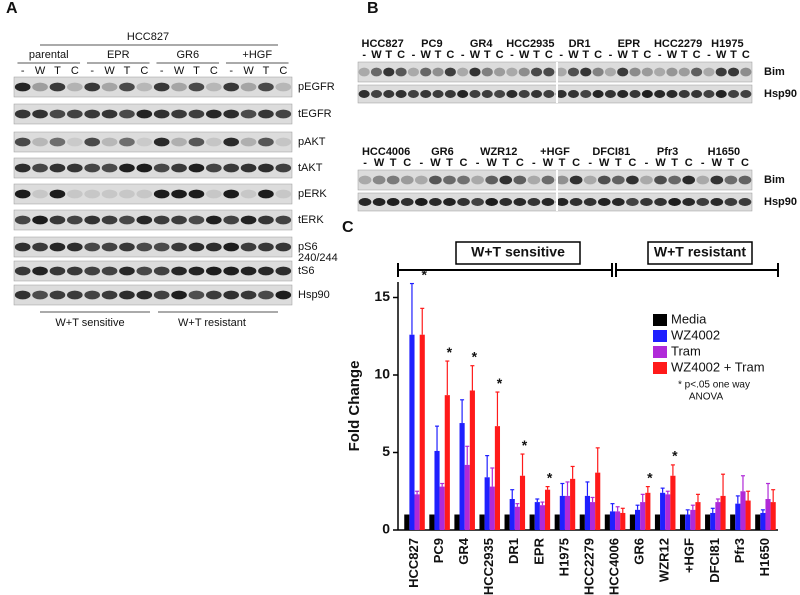 The image size is (800, 595). What do you see at coordinates (153, 247) in the screenshot?
I see `blot` at bounding box center [153, 247].